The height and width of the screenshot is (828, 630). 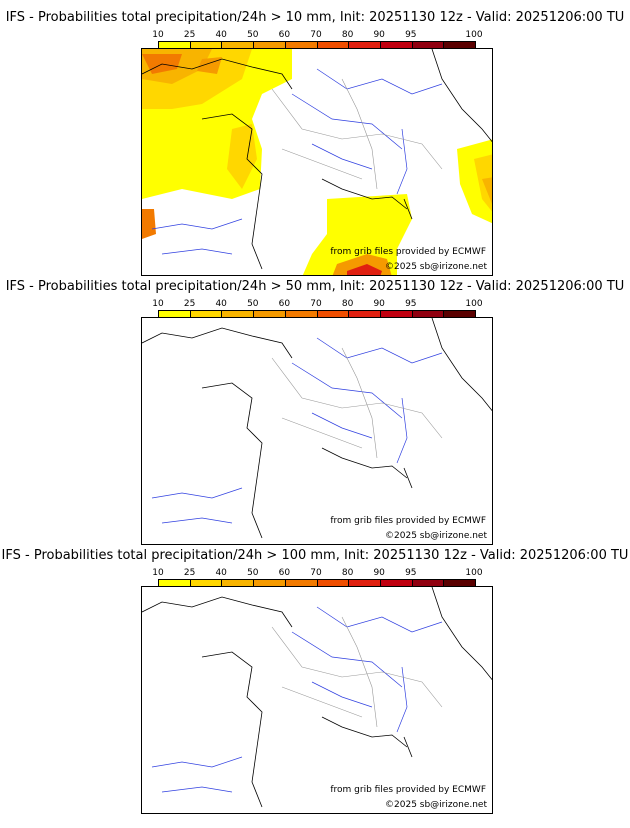 I want to click on colorbar, so click(x=317, y=585).